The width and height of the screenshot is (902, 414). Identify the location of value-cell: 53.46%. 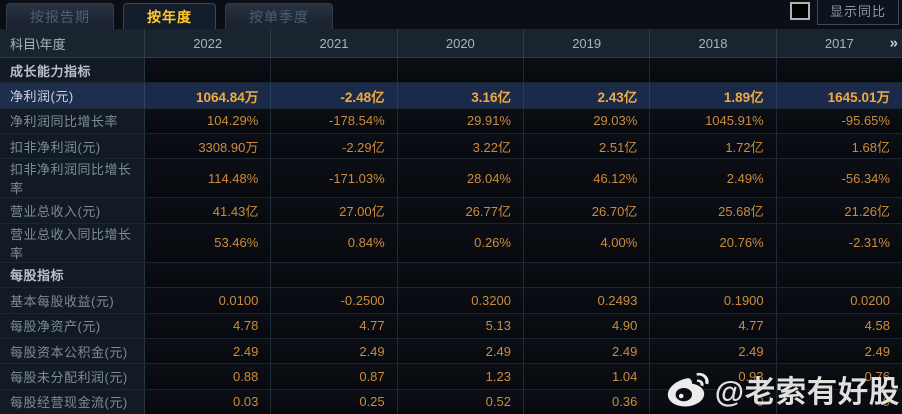
(208, 242).